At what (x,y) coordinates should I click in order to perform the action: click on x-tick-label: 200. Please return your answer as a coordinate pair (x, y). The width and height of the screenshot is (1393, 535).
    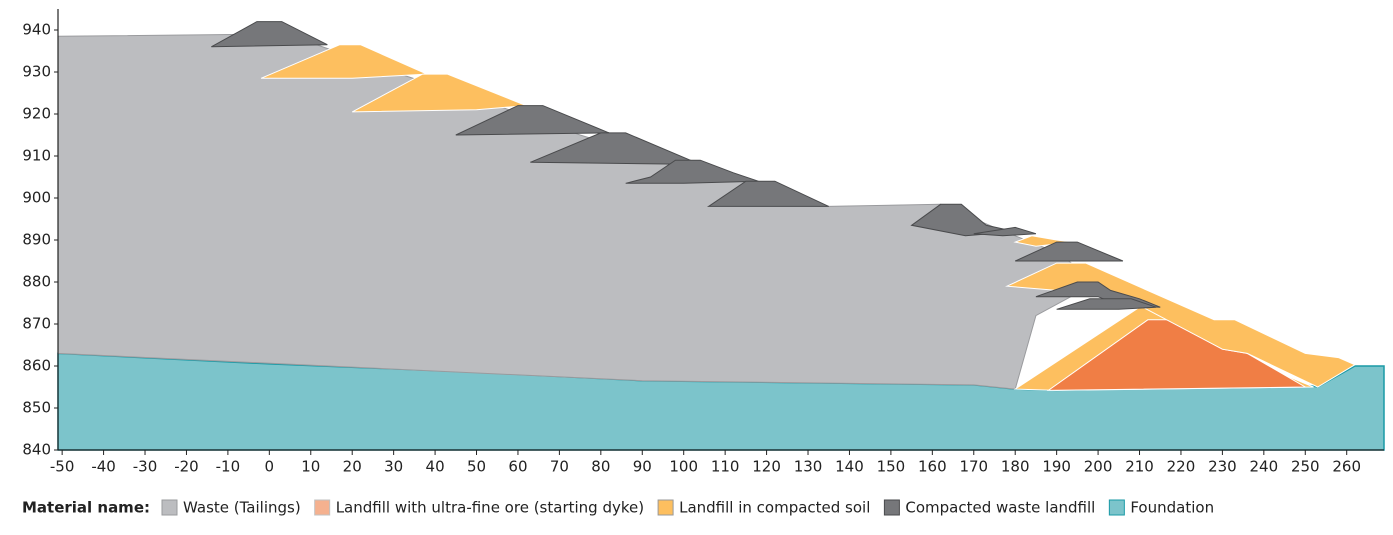
    Looking at the image, I should click on (1098, 467).